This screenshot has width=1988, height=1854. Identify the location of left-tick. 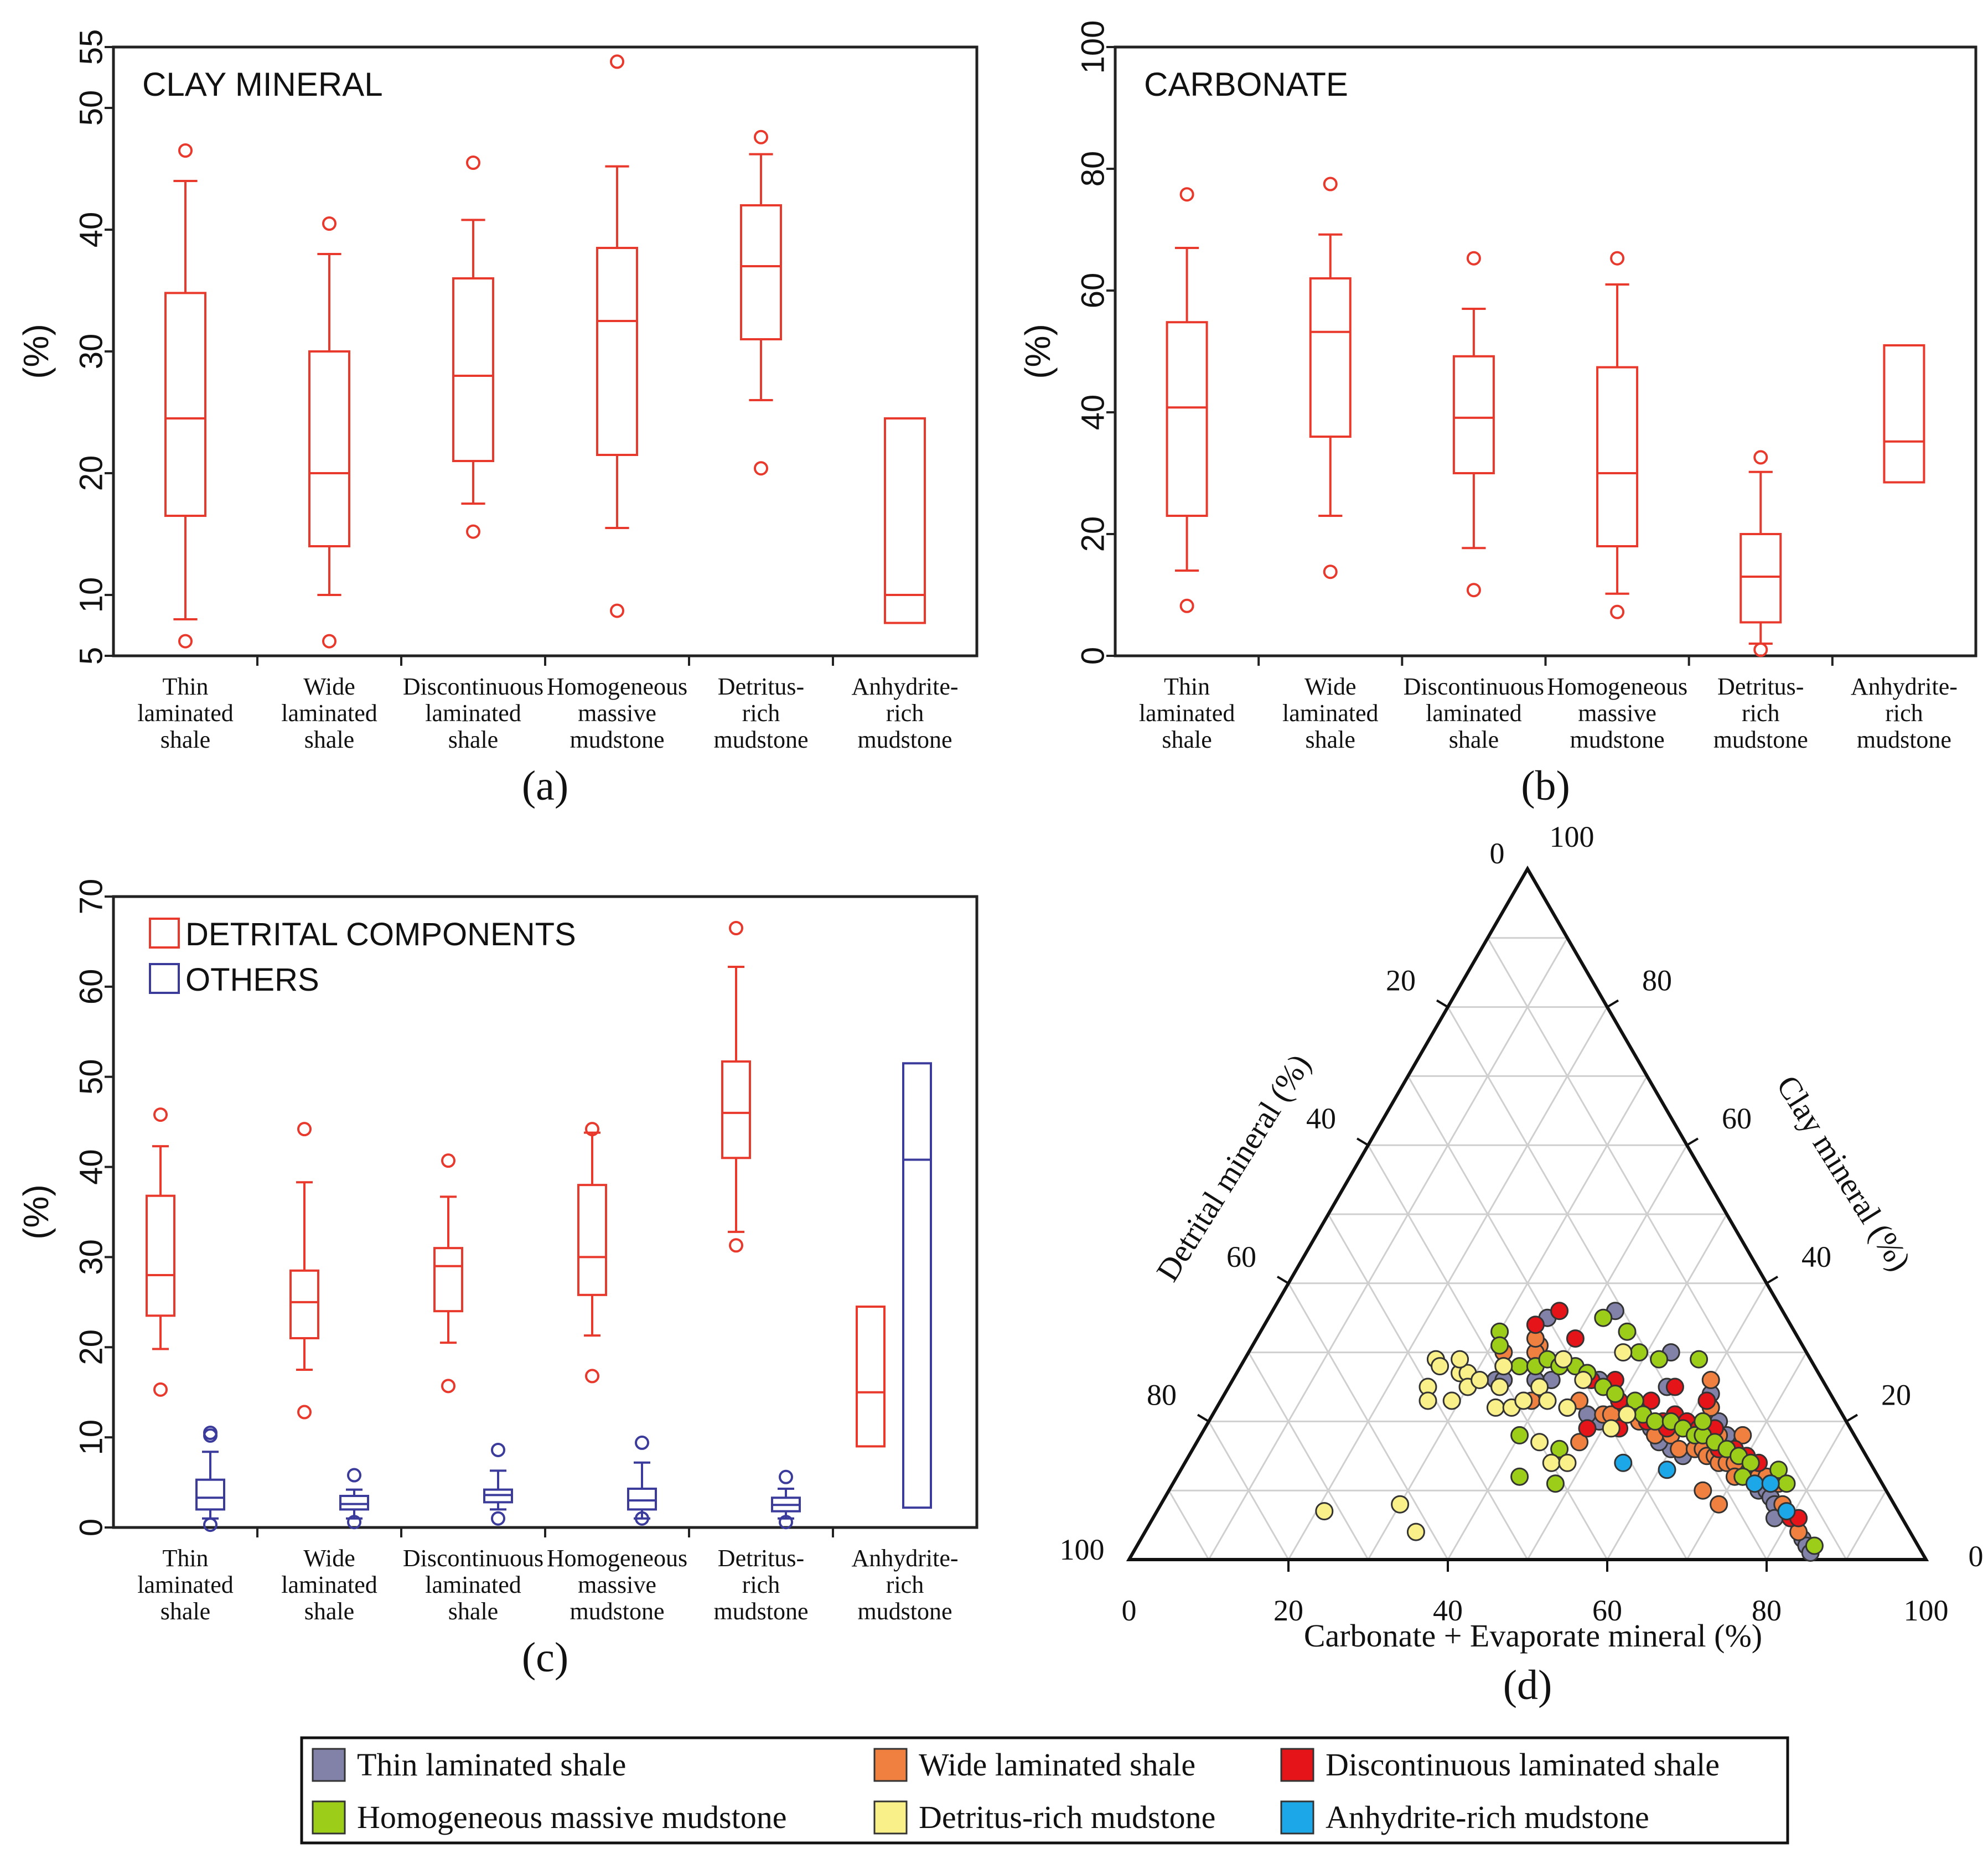
(1443, 1003).